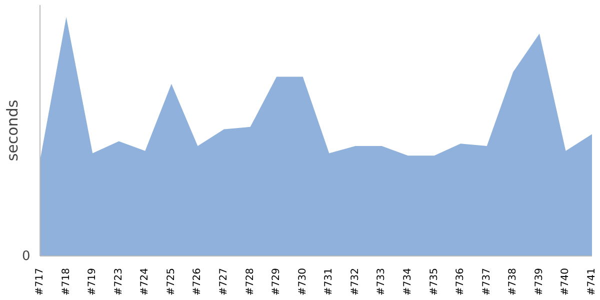  Describe the element at coordinates (486, 282) in the screenshot. I see `x-tick-label: #737` at that location.